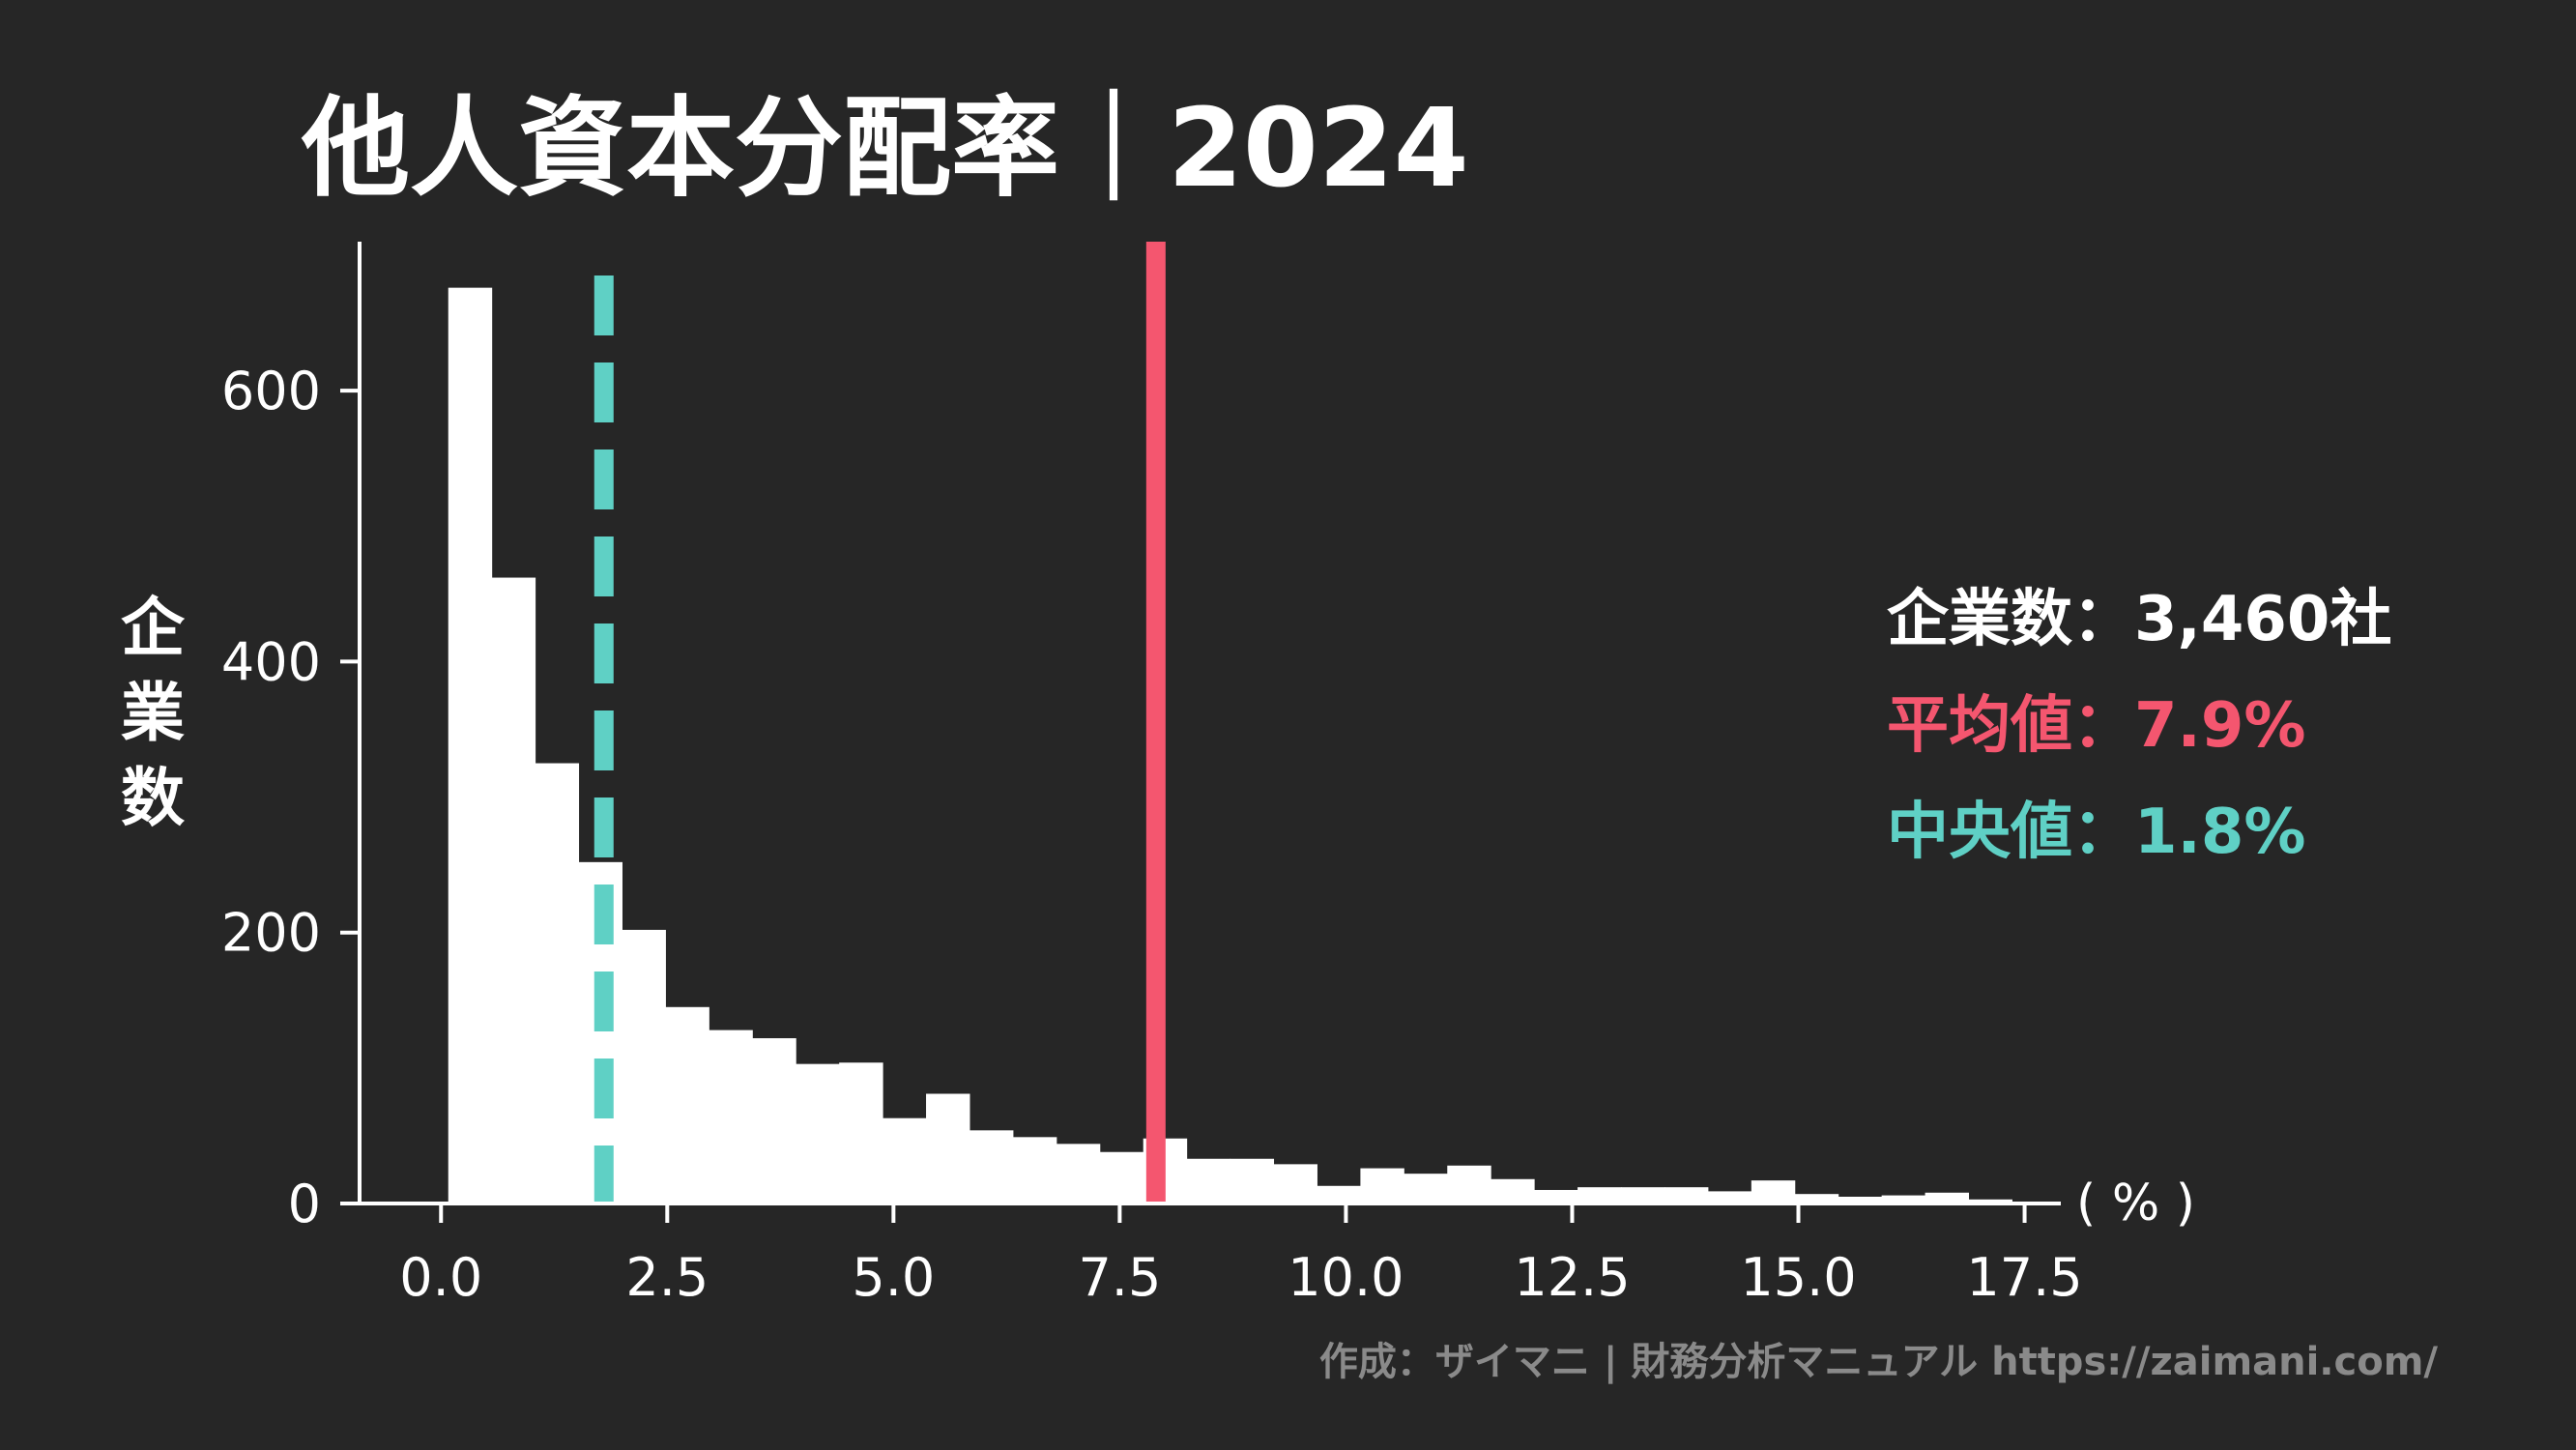  I want to click on count-label: 企業数, so click(1979, 620).